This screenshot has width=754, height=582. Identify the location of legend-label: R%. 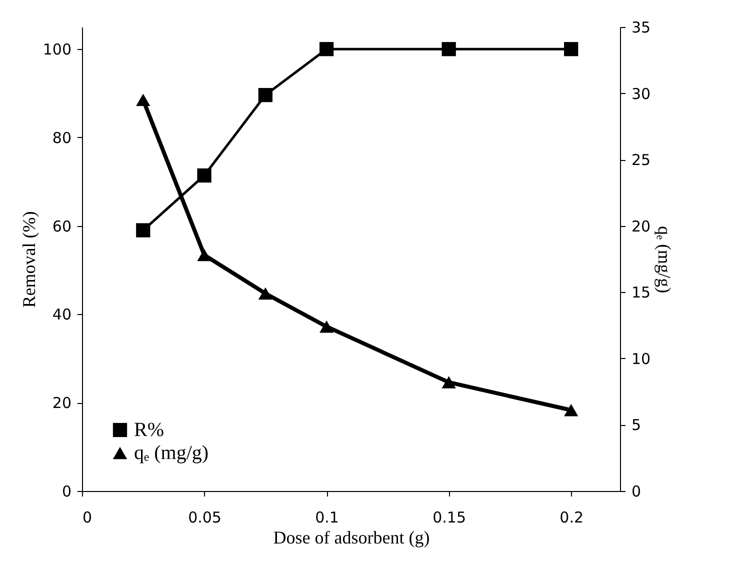
(149, 430).